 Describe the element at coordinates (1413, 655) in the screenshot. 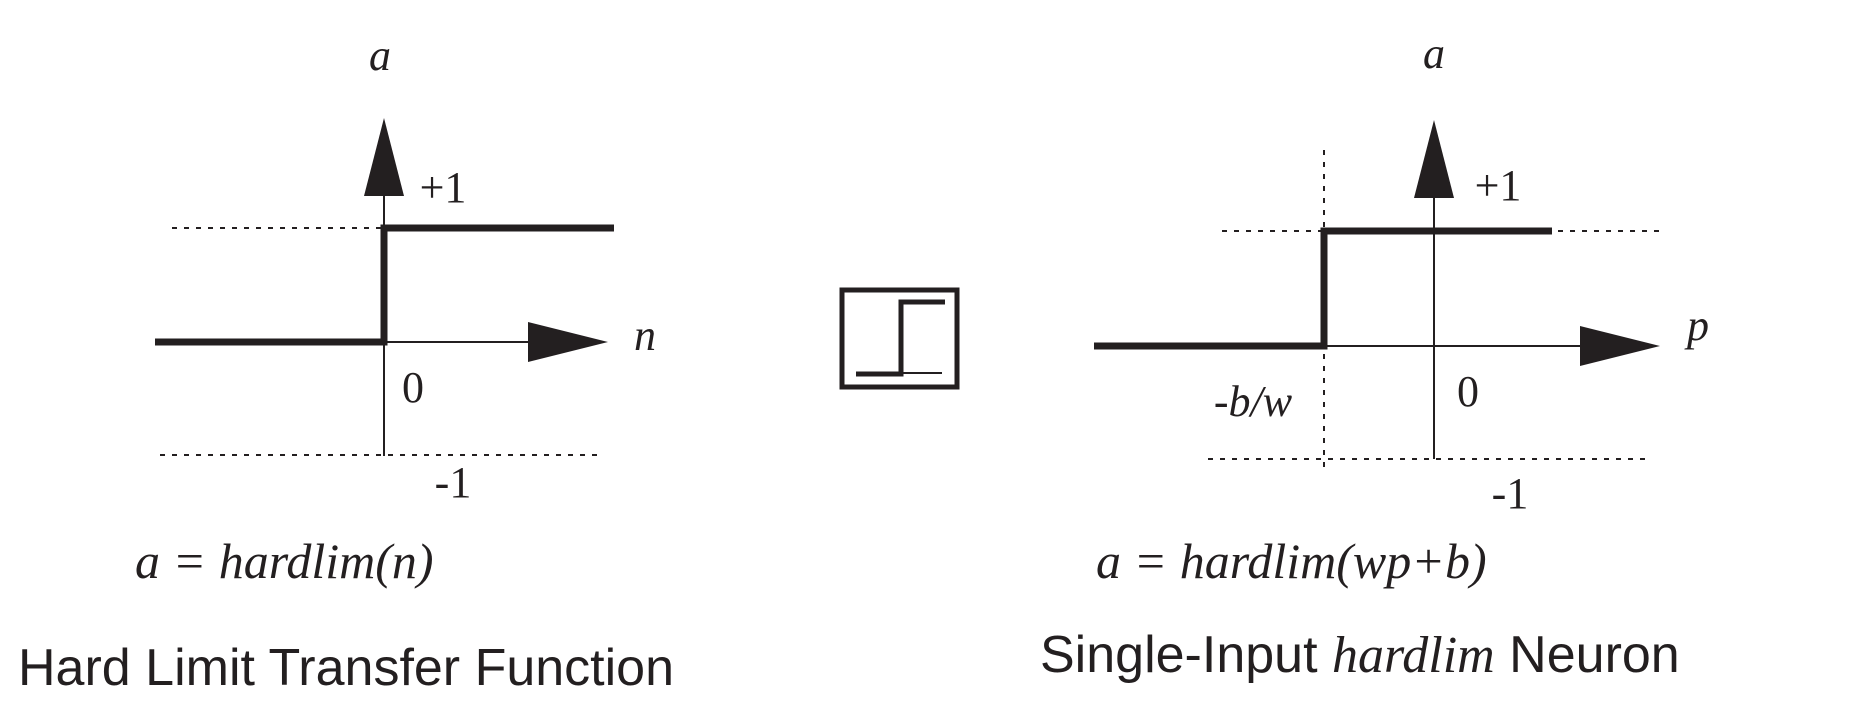

I see `right-caption-italic: hardlim` at that location.